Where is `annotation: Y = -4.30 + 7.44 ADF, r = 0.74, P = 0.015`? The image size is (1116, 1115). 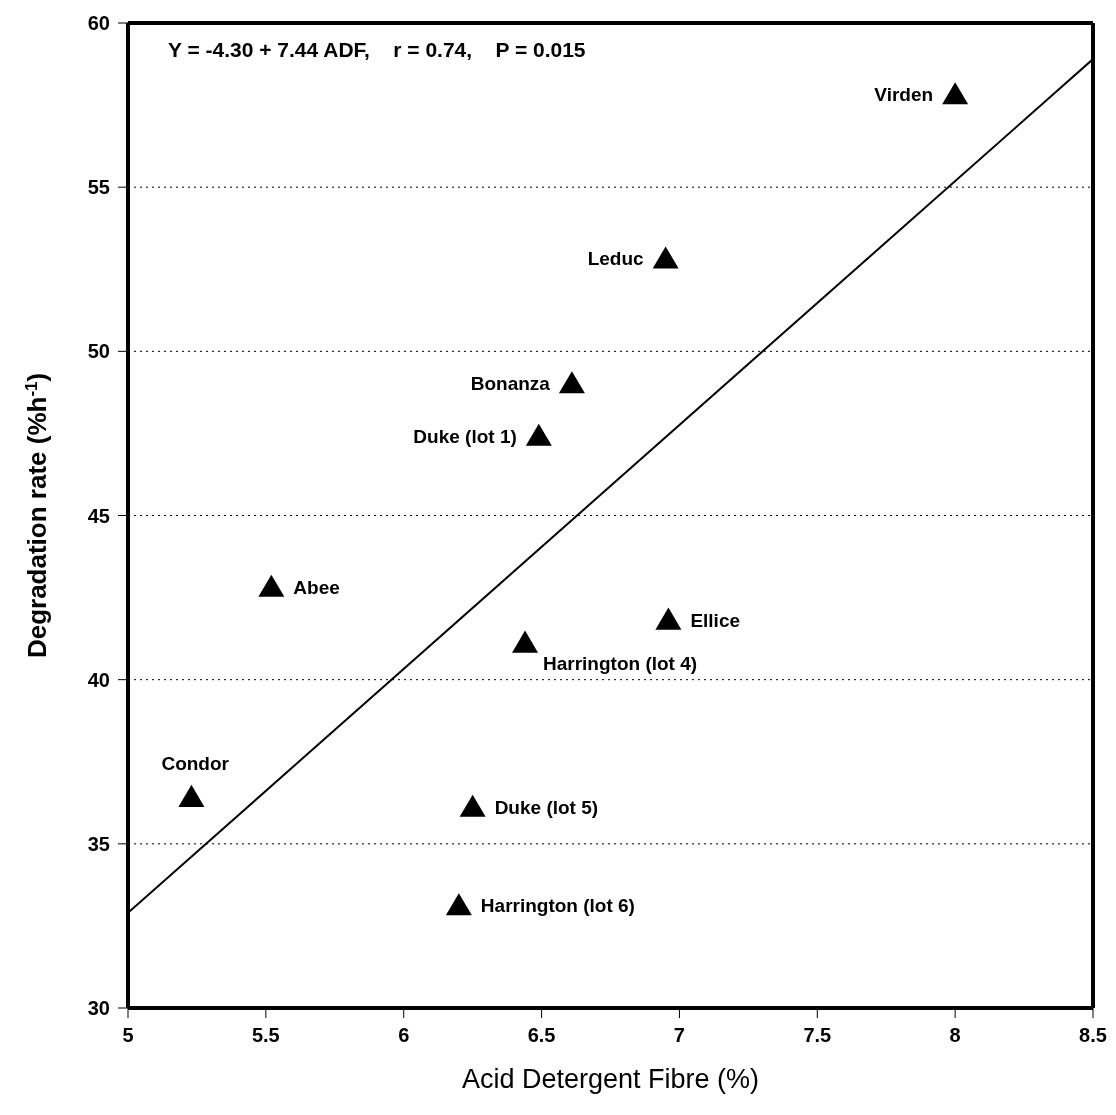 annotation: Y = -4.30 + 7.44 ADF, r = 0.74, P = 0.015 is located at coordinates (377, 50).